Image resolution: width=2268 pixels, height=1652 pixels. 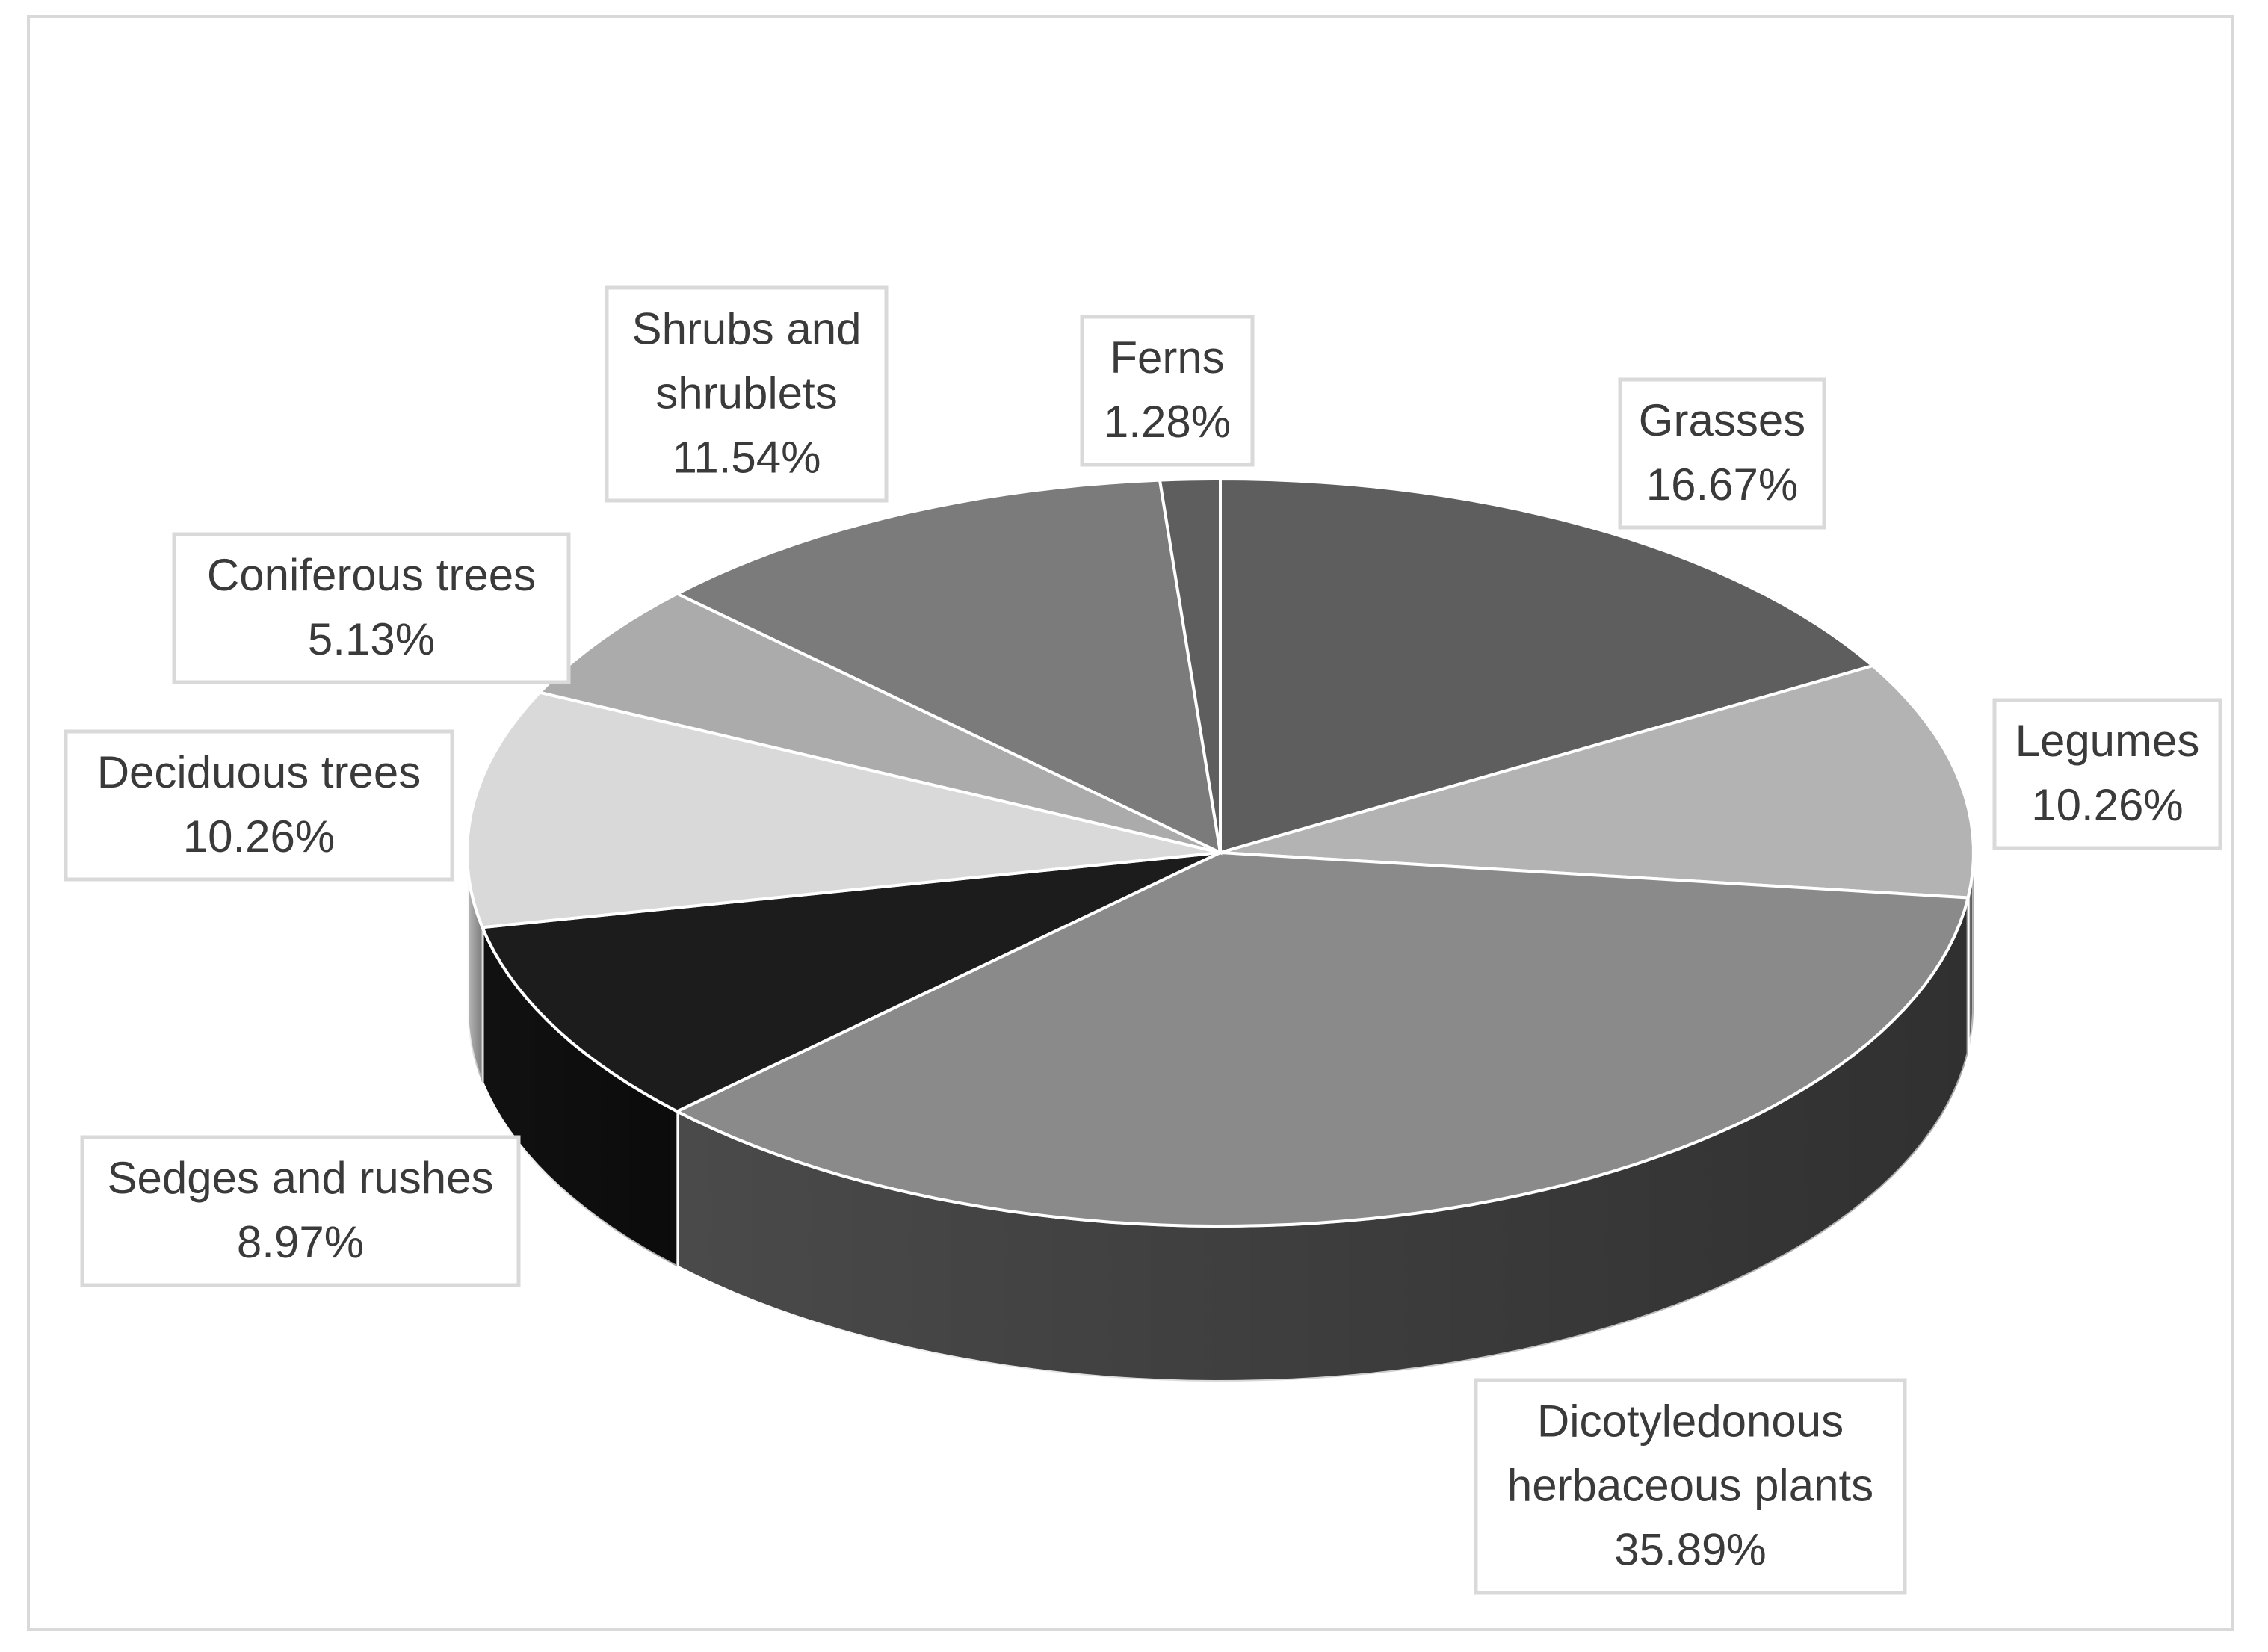 I want to click on pie-slice-grasses, so click(x=1547, y=666).